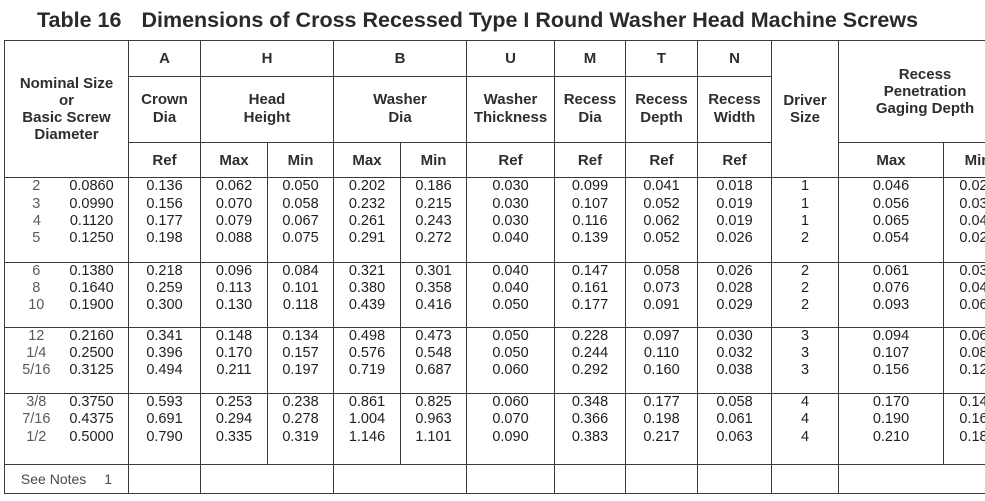 The height and width of the screenshot is (501, 985). What do you see at coordinates (433, 429) in the screenshot?
I see `washer-dia-min-cell: 0.825 0.963 1.101` at bounding box center [433, 429].